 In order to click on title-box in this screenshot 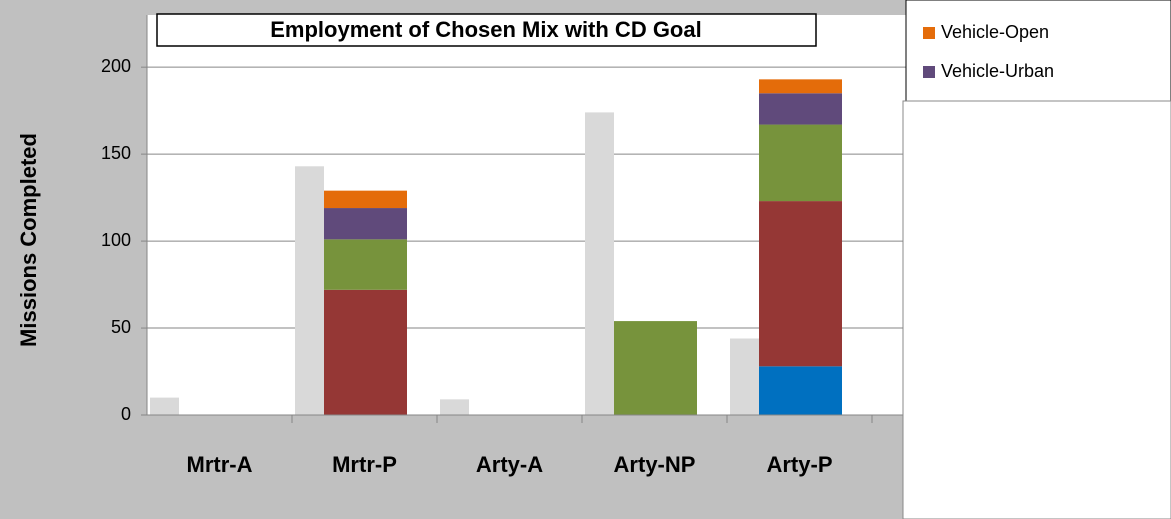, I will do `click(486, 30)`.